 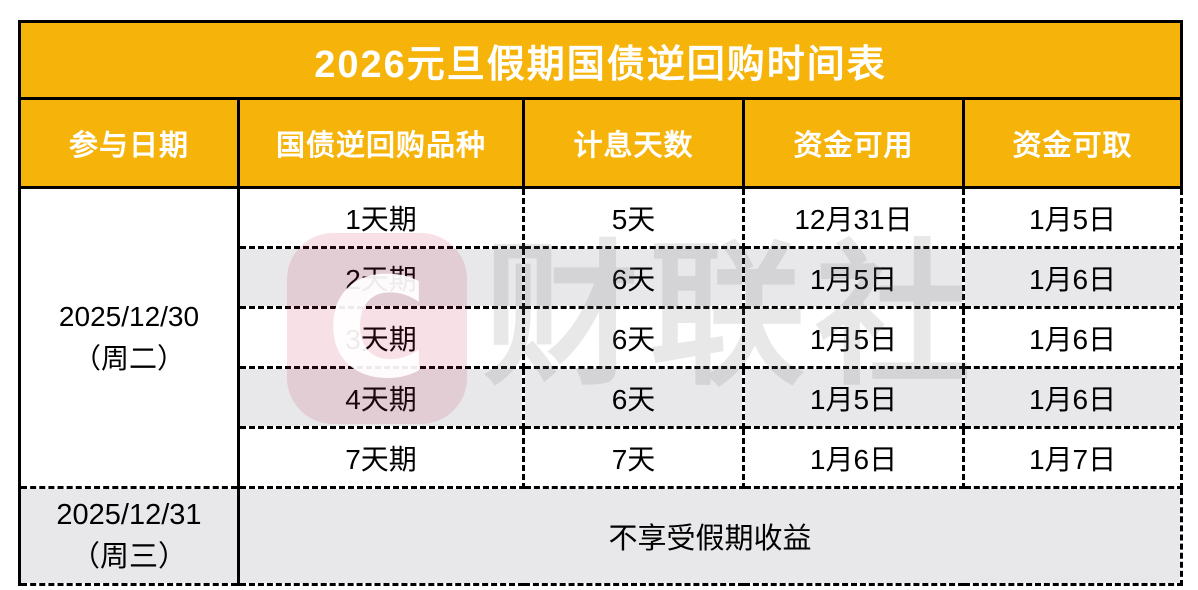 I want to click on cell-variety: 3天期, so click(x=381, y=337).